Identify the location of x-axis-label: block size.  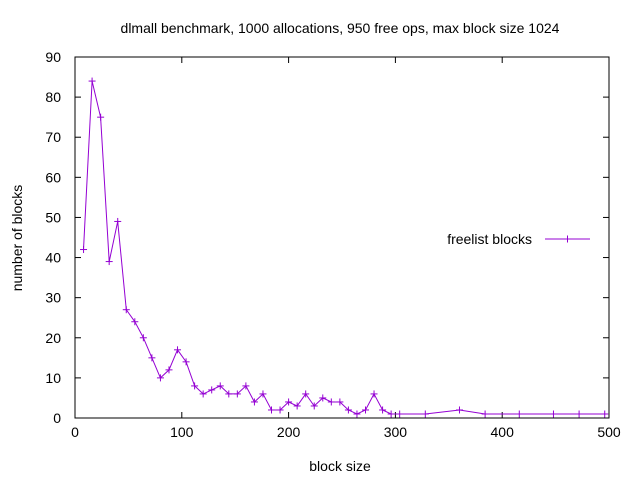
(340, 466).